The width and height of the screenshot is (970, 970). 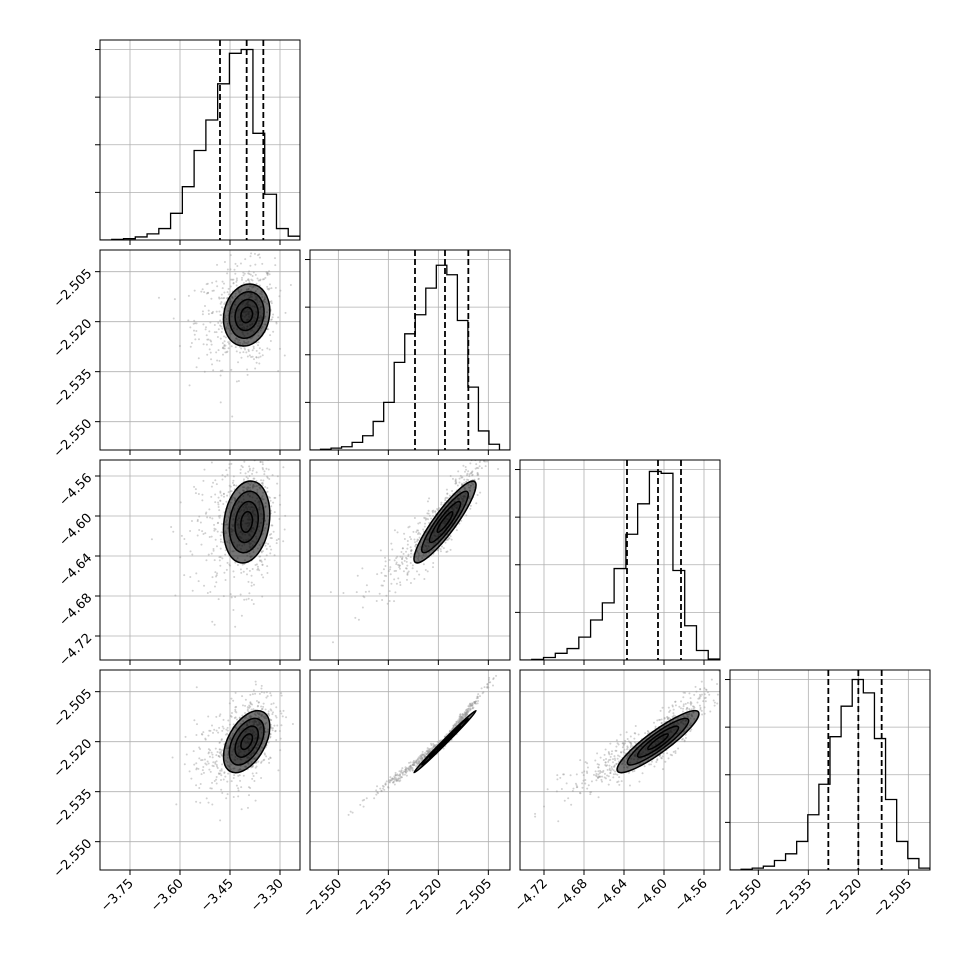 I want to click on x-tick-label: −2.505, so click(x=473, y=898).